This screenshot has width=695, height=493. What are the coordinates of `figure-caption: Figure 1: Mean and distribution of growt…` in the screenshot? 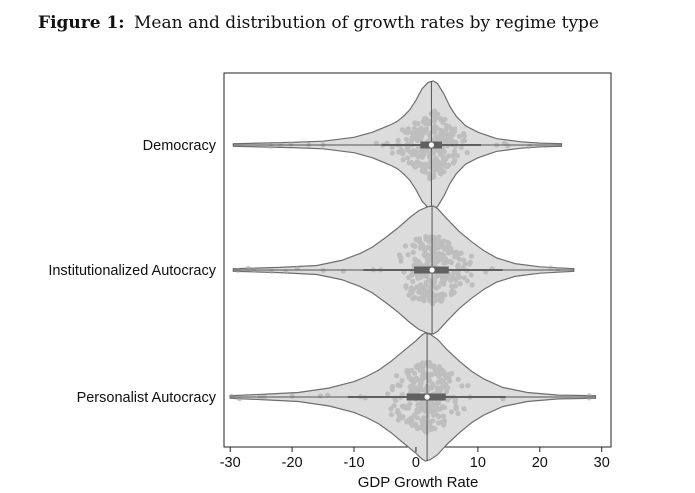 It's located at (318, 23).